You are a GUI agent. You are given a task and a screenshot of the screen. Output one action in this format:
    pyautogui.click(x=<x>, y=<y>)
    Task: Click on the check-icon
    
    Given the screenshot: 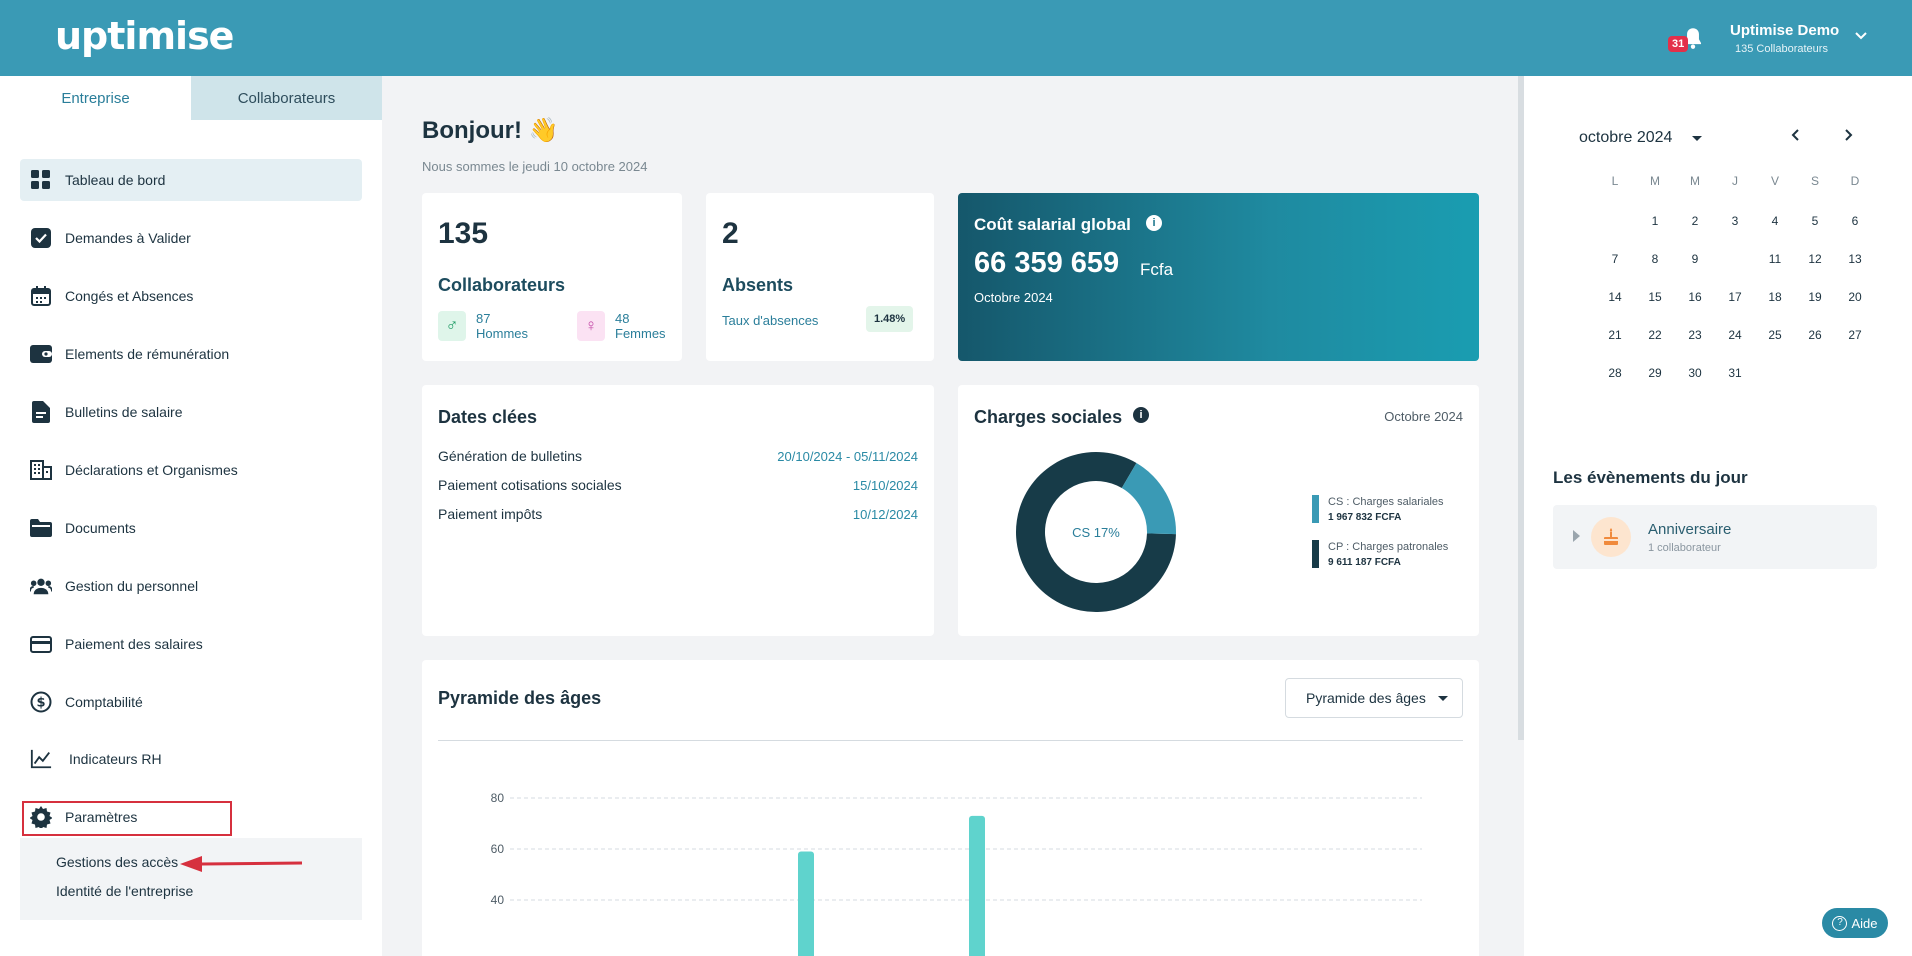 What is the action you would take?
    pyautogui.click(x=41, y=238)
    